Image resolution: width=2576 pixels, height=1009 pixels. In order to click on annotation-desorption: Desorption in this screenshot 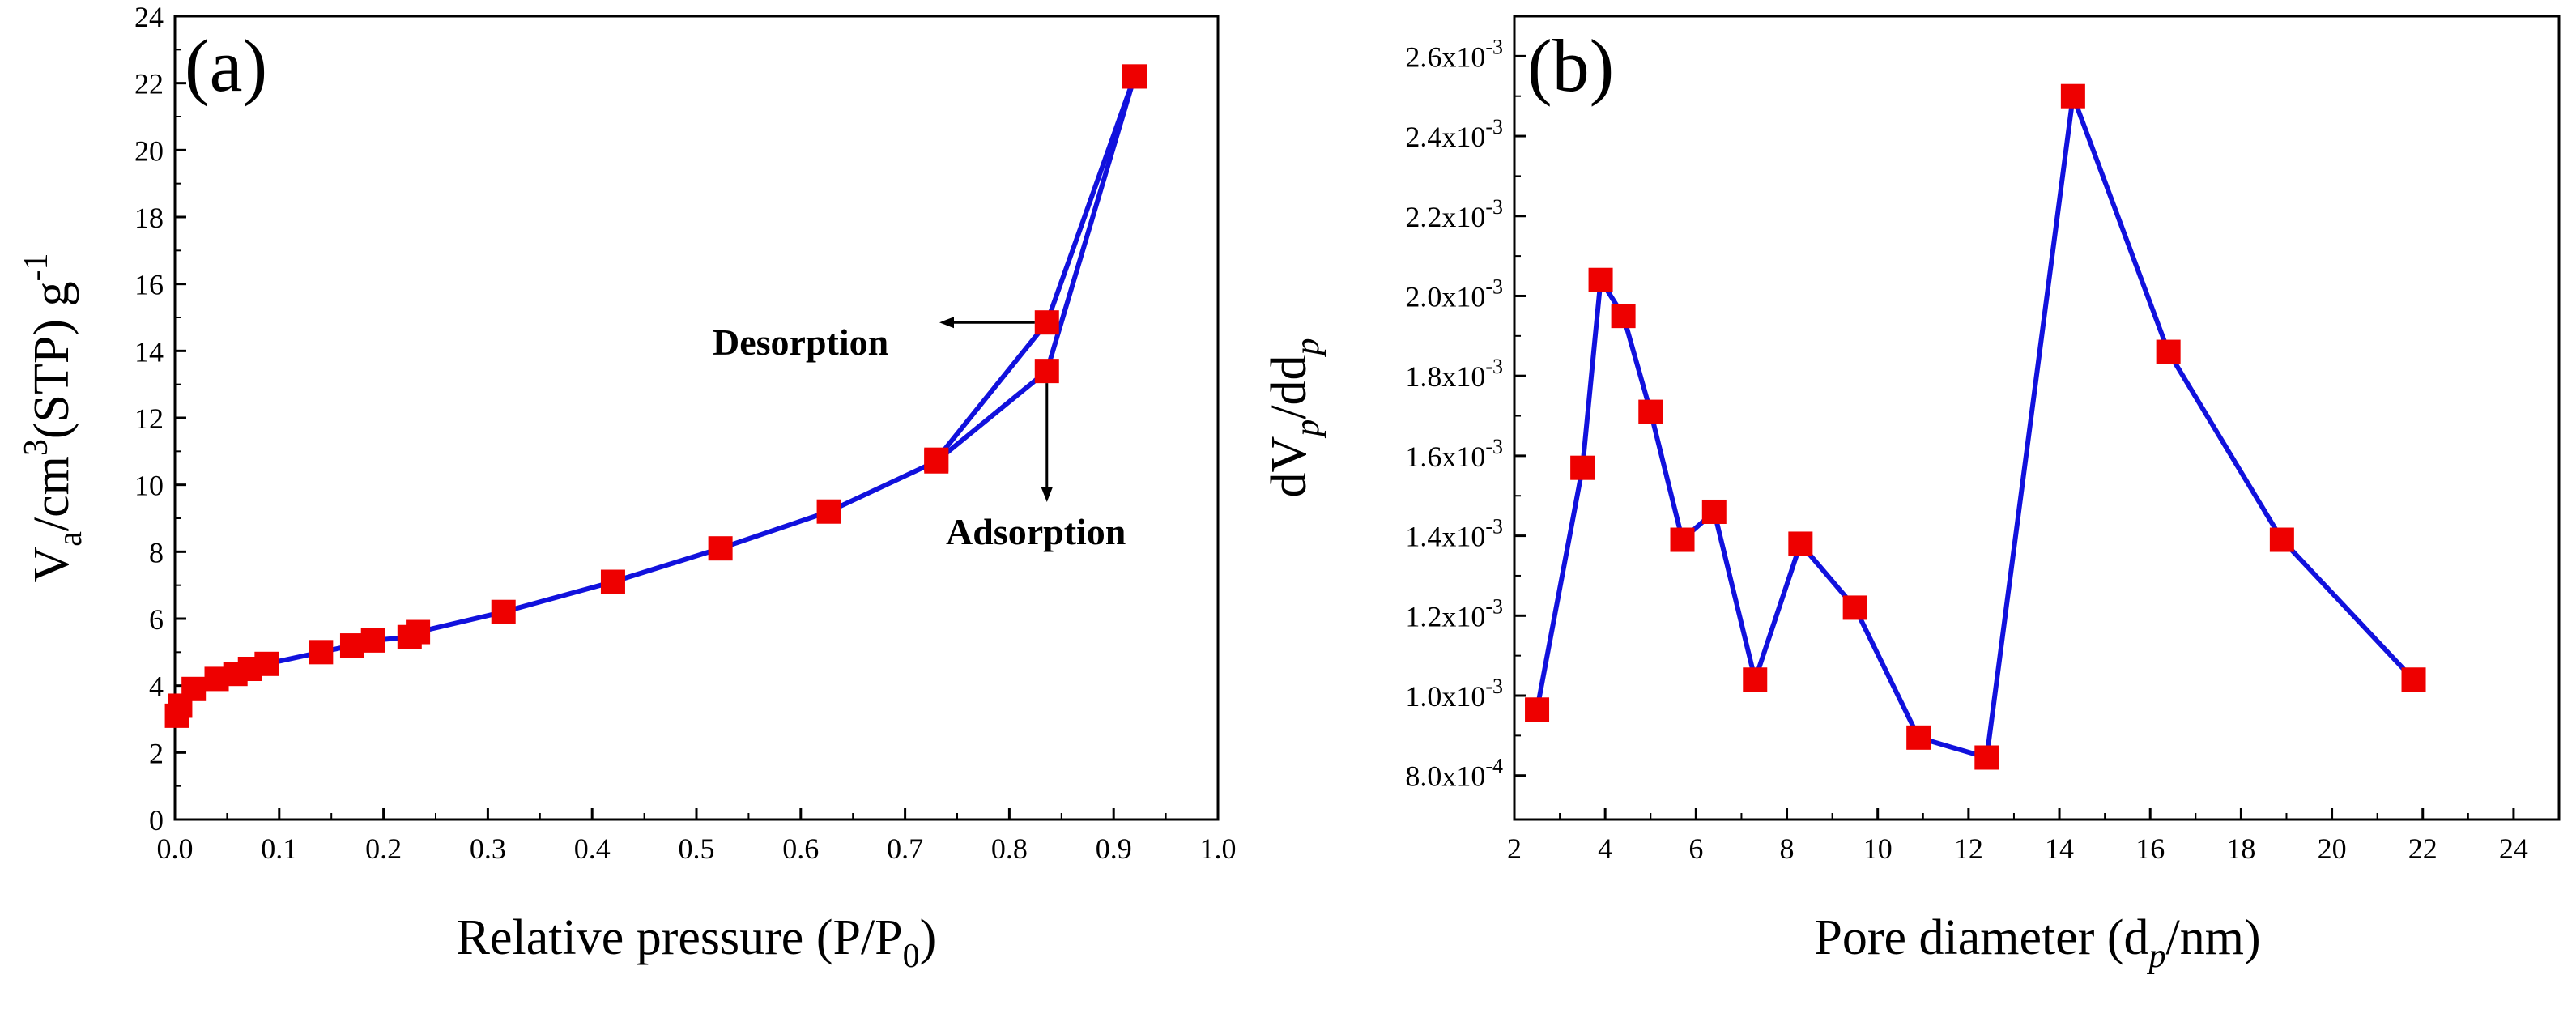, I will do `click(874, 340)`.